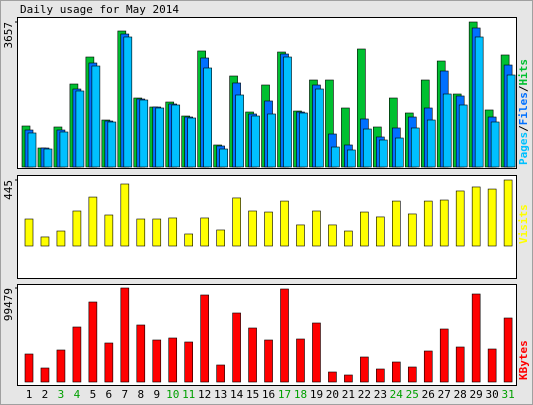  Describe the element at coordinates (523, 148) in the screenshot. I see `legend-entry: Pages` at that location.